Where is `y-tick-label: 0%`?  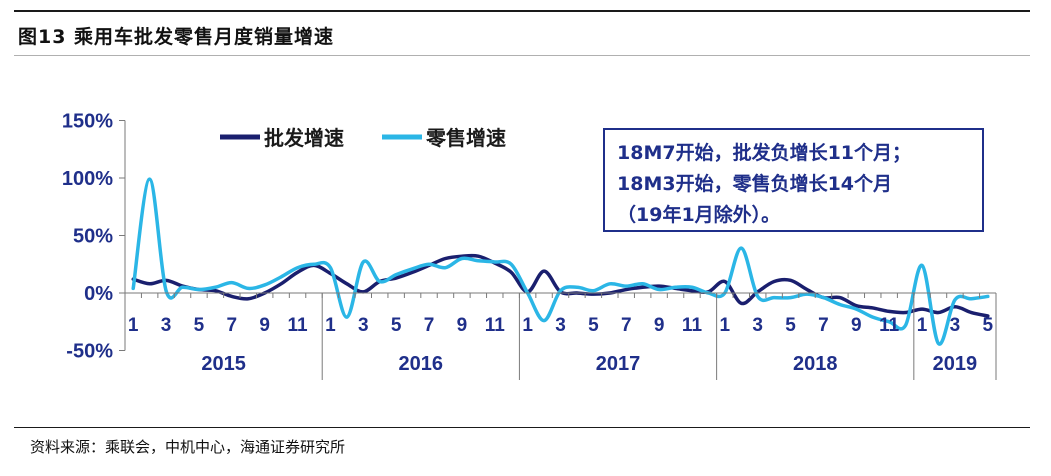
y-tick-label: 0% is located at coordinates (98, 294).